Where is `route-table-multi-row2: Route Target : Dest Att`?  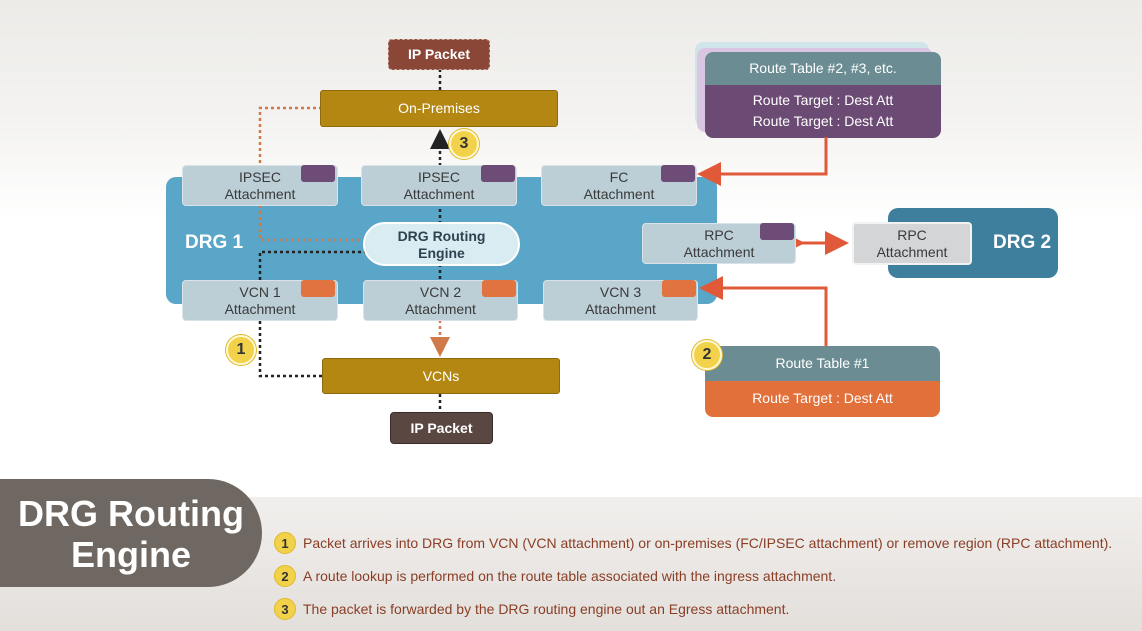 route-table-multi-row2: Route Target : Dest Att is located at coordinates (823, 121).